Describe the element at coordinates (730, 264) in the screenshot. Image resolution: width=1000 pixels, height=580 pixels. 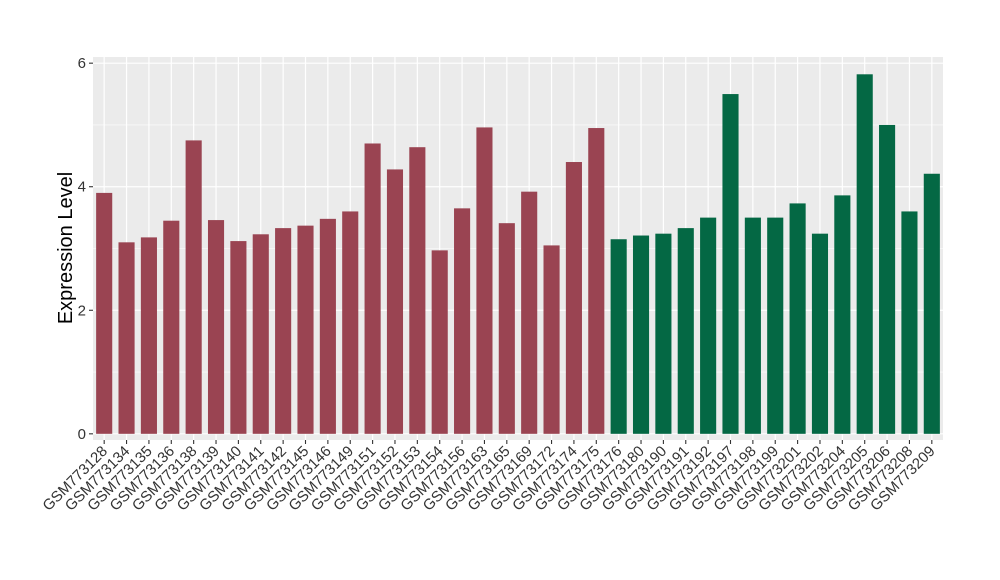
I see `bar-GSM773197` at that location.